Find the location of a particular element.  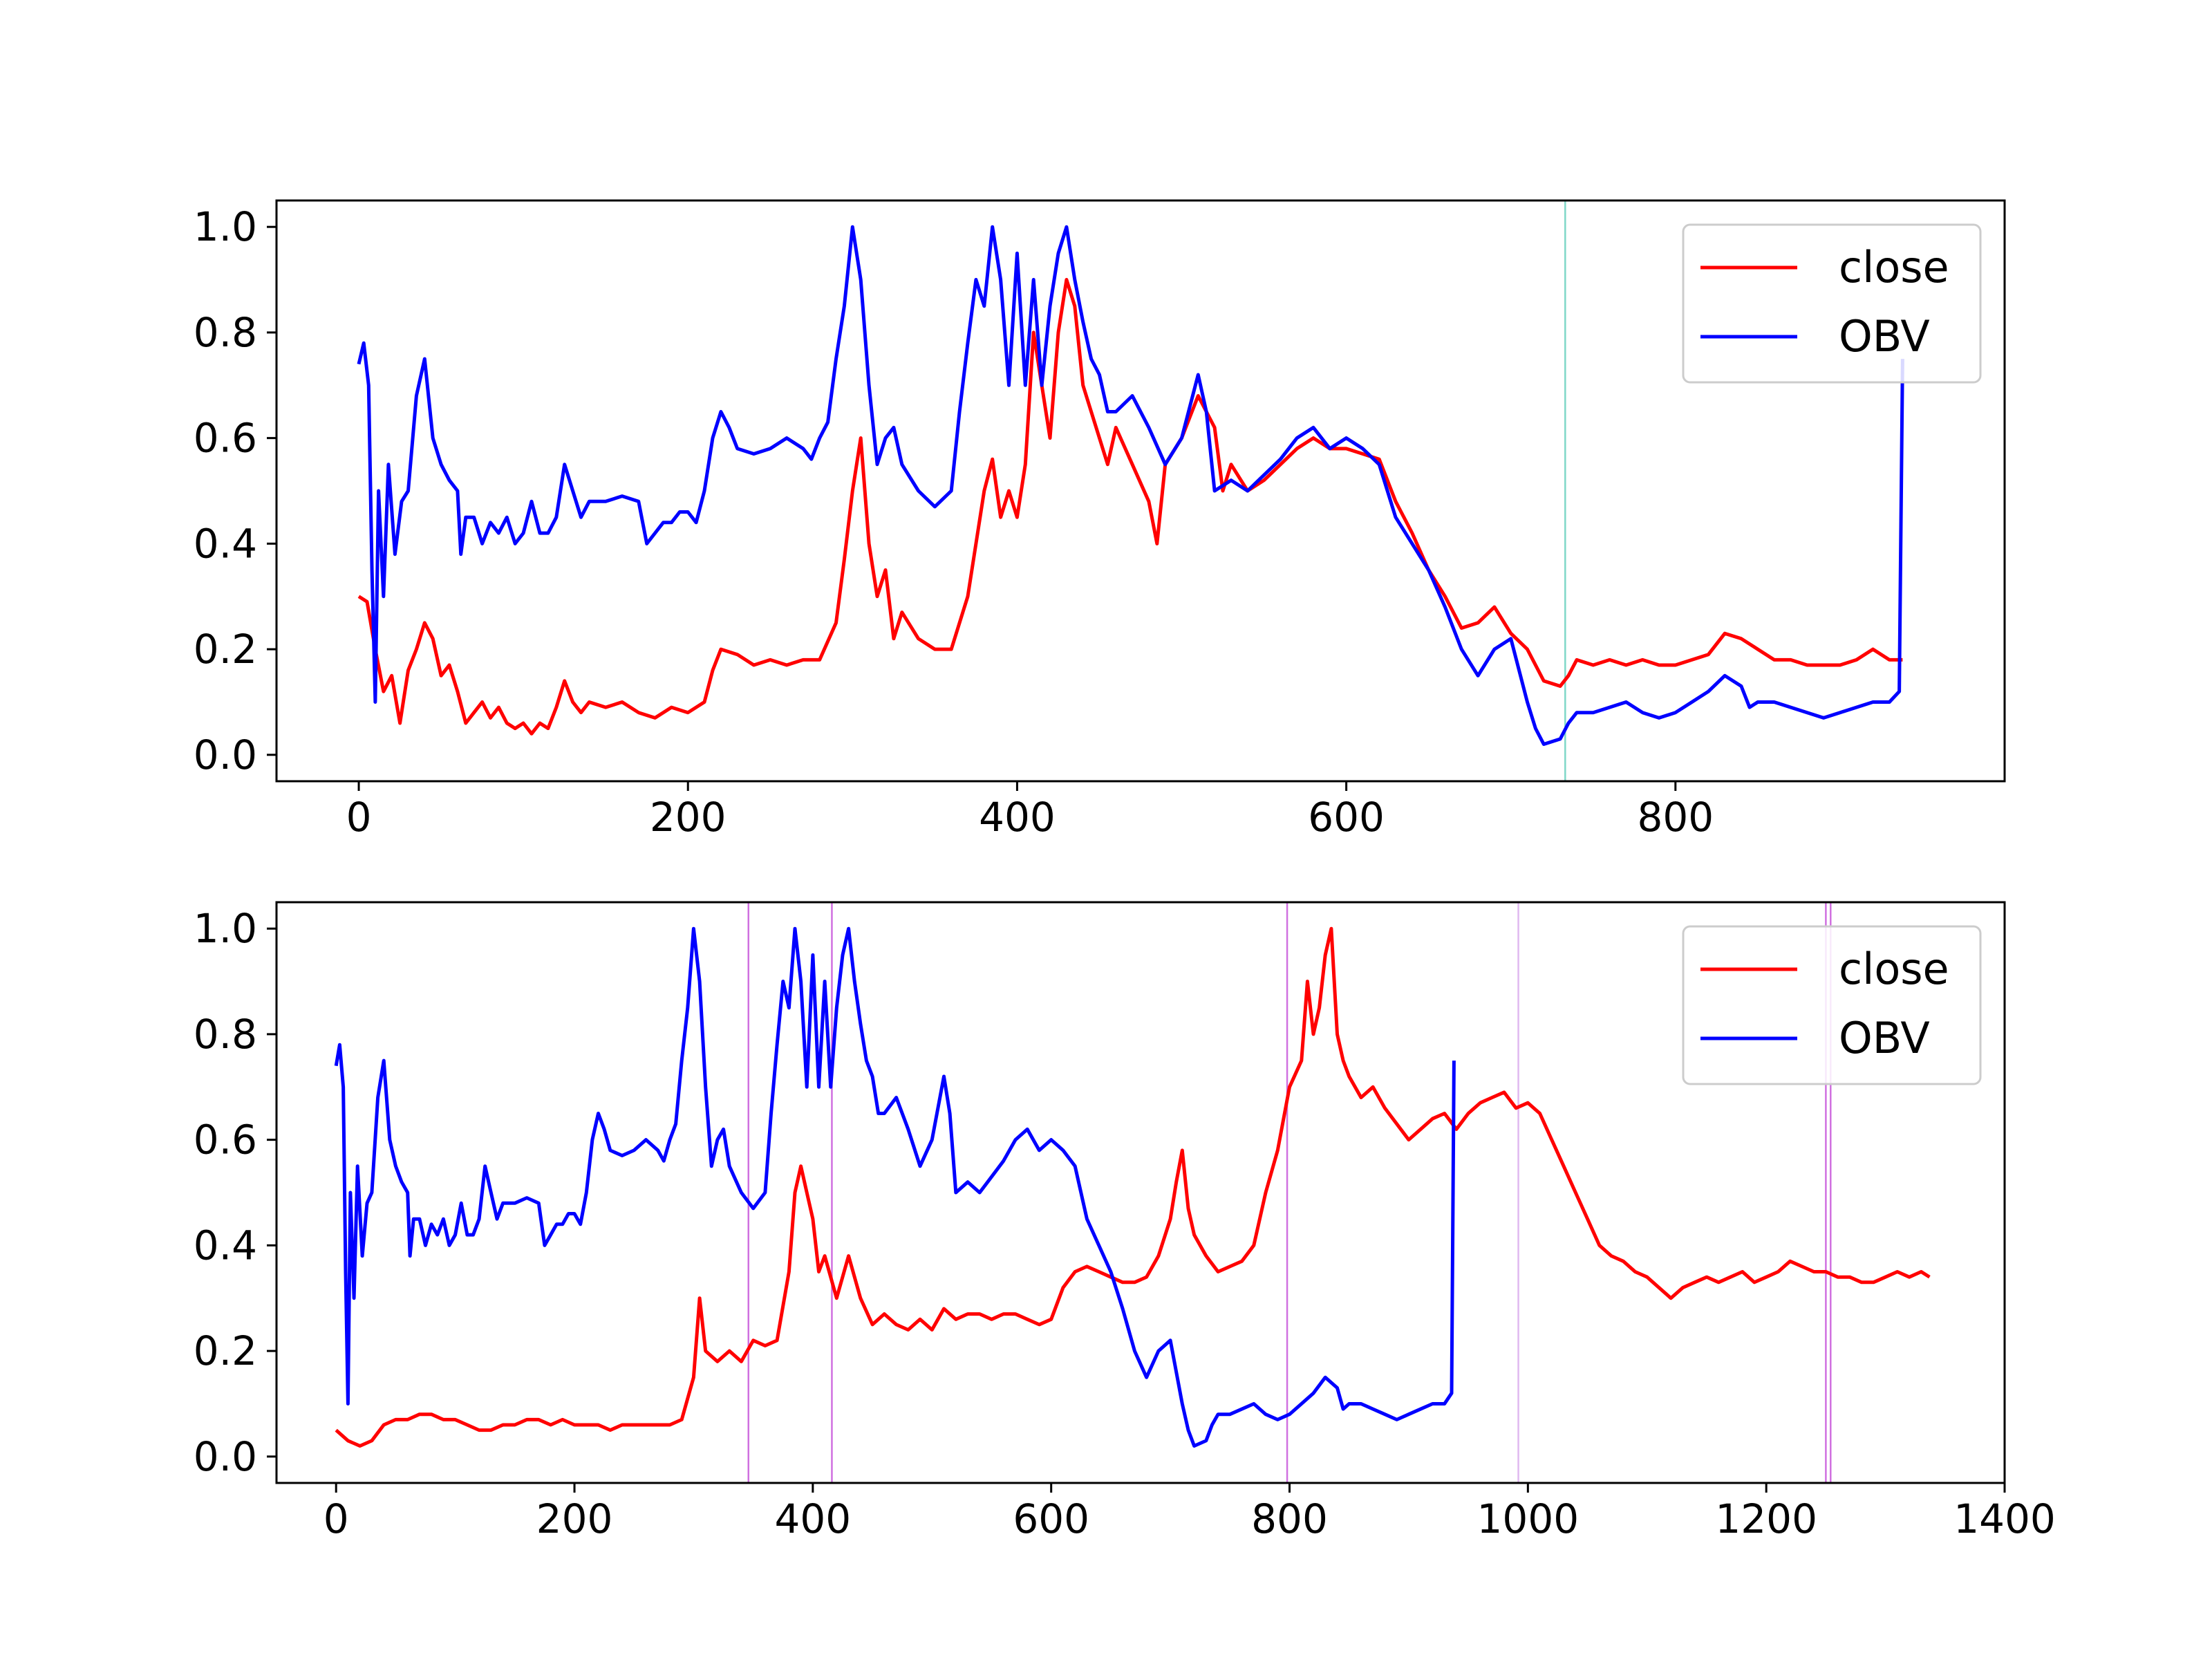

x-tick-label: 1400 is located at coordinates (2004, 1518).